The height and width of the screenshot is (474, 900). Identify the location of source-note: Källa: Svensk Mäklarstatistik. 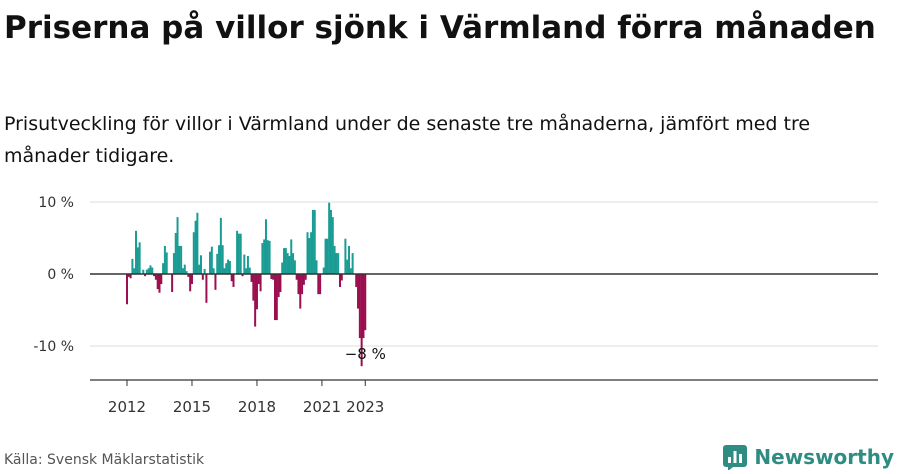
(104, 460).